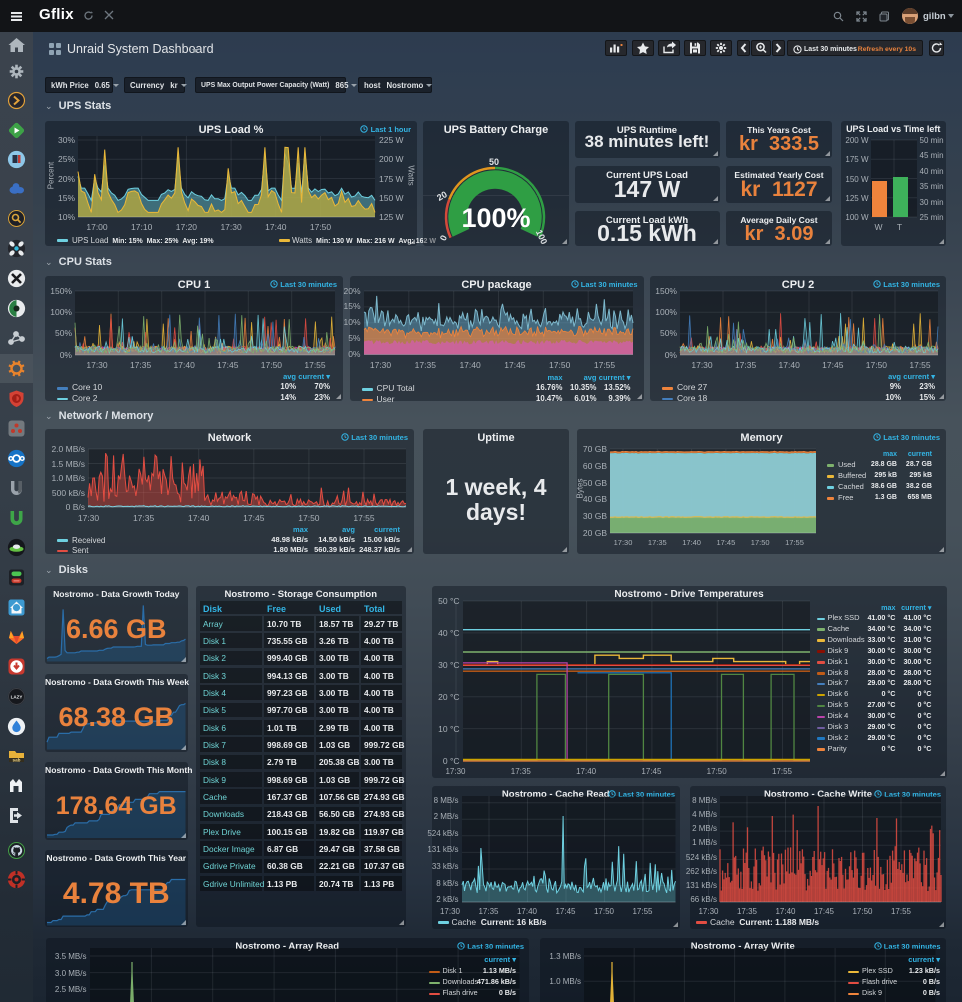  What do you see at coordinates (17, 697) in the screenshot?
I see `svg-text: LAZY` at bounding box center [17, 697].